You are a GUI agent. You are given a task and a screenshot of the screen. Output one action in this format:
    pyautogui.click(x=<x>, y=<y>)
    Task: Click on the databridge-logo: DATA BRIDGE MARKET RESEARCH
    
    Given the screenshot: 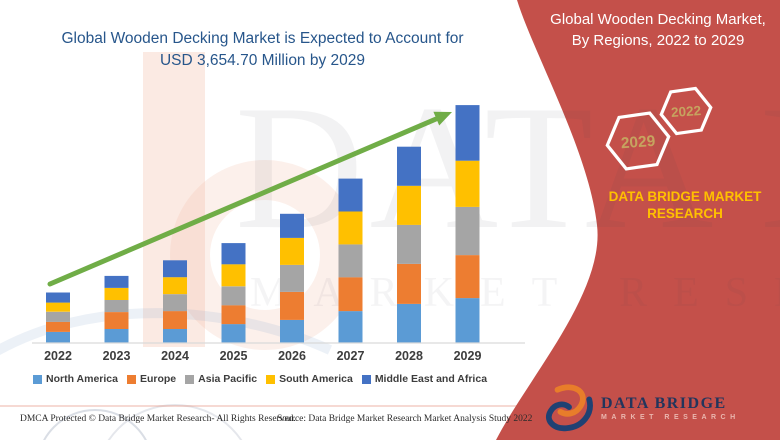 What is the action you would take?
    pyautogui.click(x=642, y=409)
    